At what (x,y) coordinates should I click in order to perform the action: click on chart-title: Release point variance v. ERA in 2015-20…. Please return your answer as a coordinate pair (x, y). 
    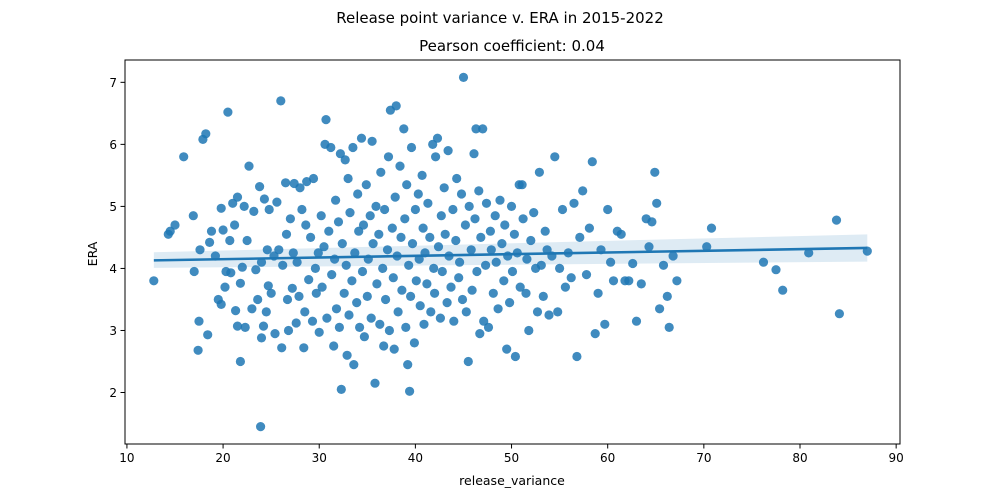
    Looking at the image, I should click on (500, 18).